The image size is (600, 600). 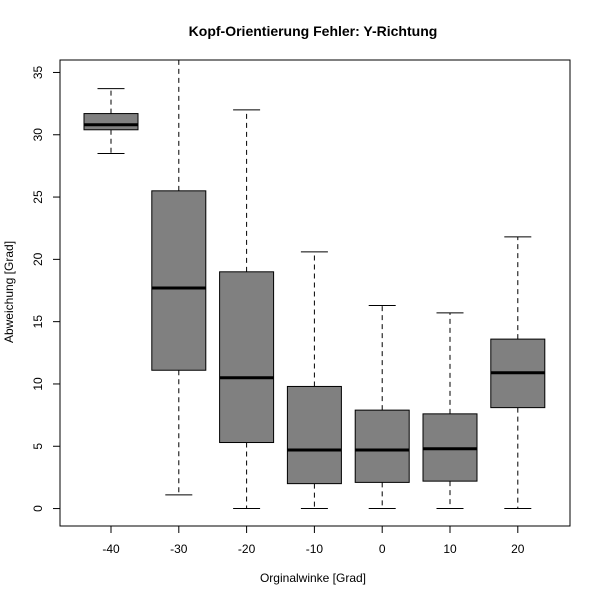 What do you see at coordinates (382, 549) in the screenshot?
I see `x-tick-label: 0` at bounding box center [382, 549].